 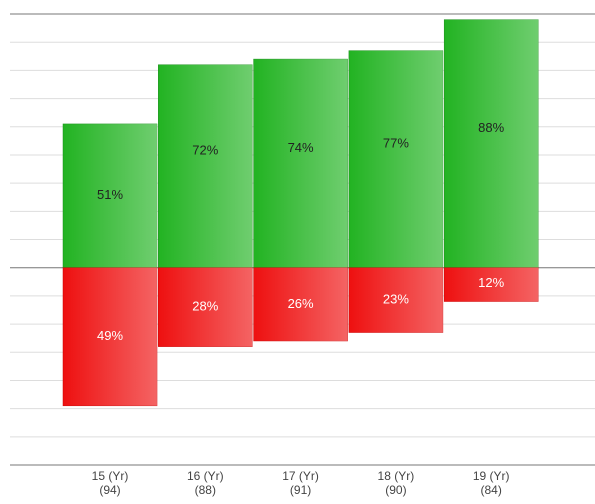 I want to click on value-label: 12%, so click(x=491, y=282).